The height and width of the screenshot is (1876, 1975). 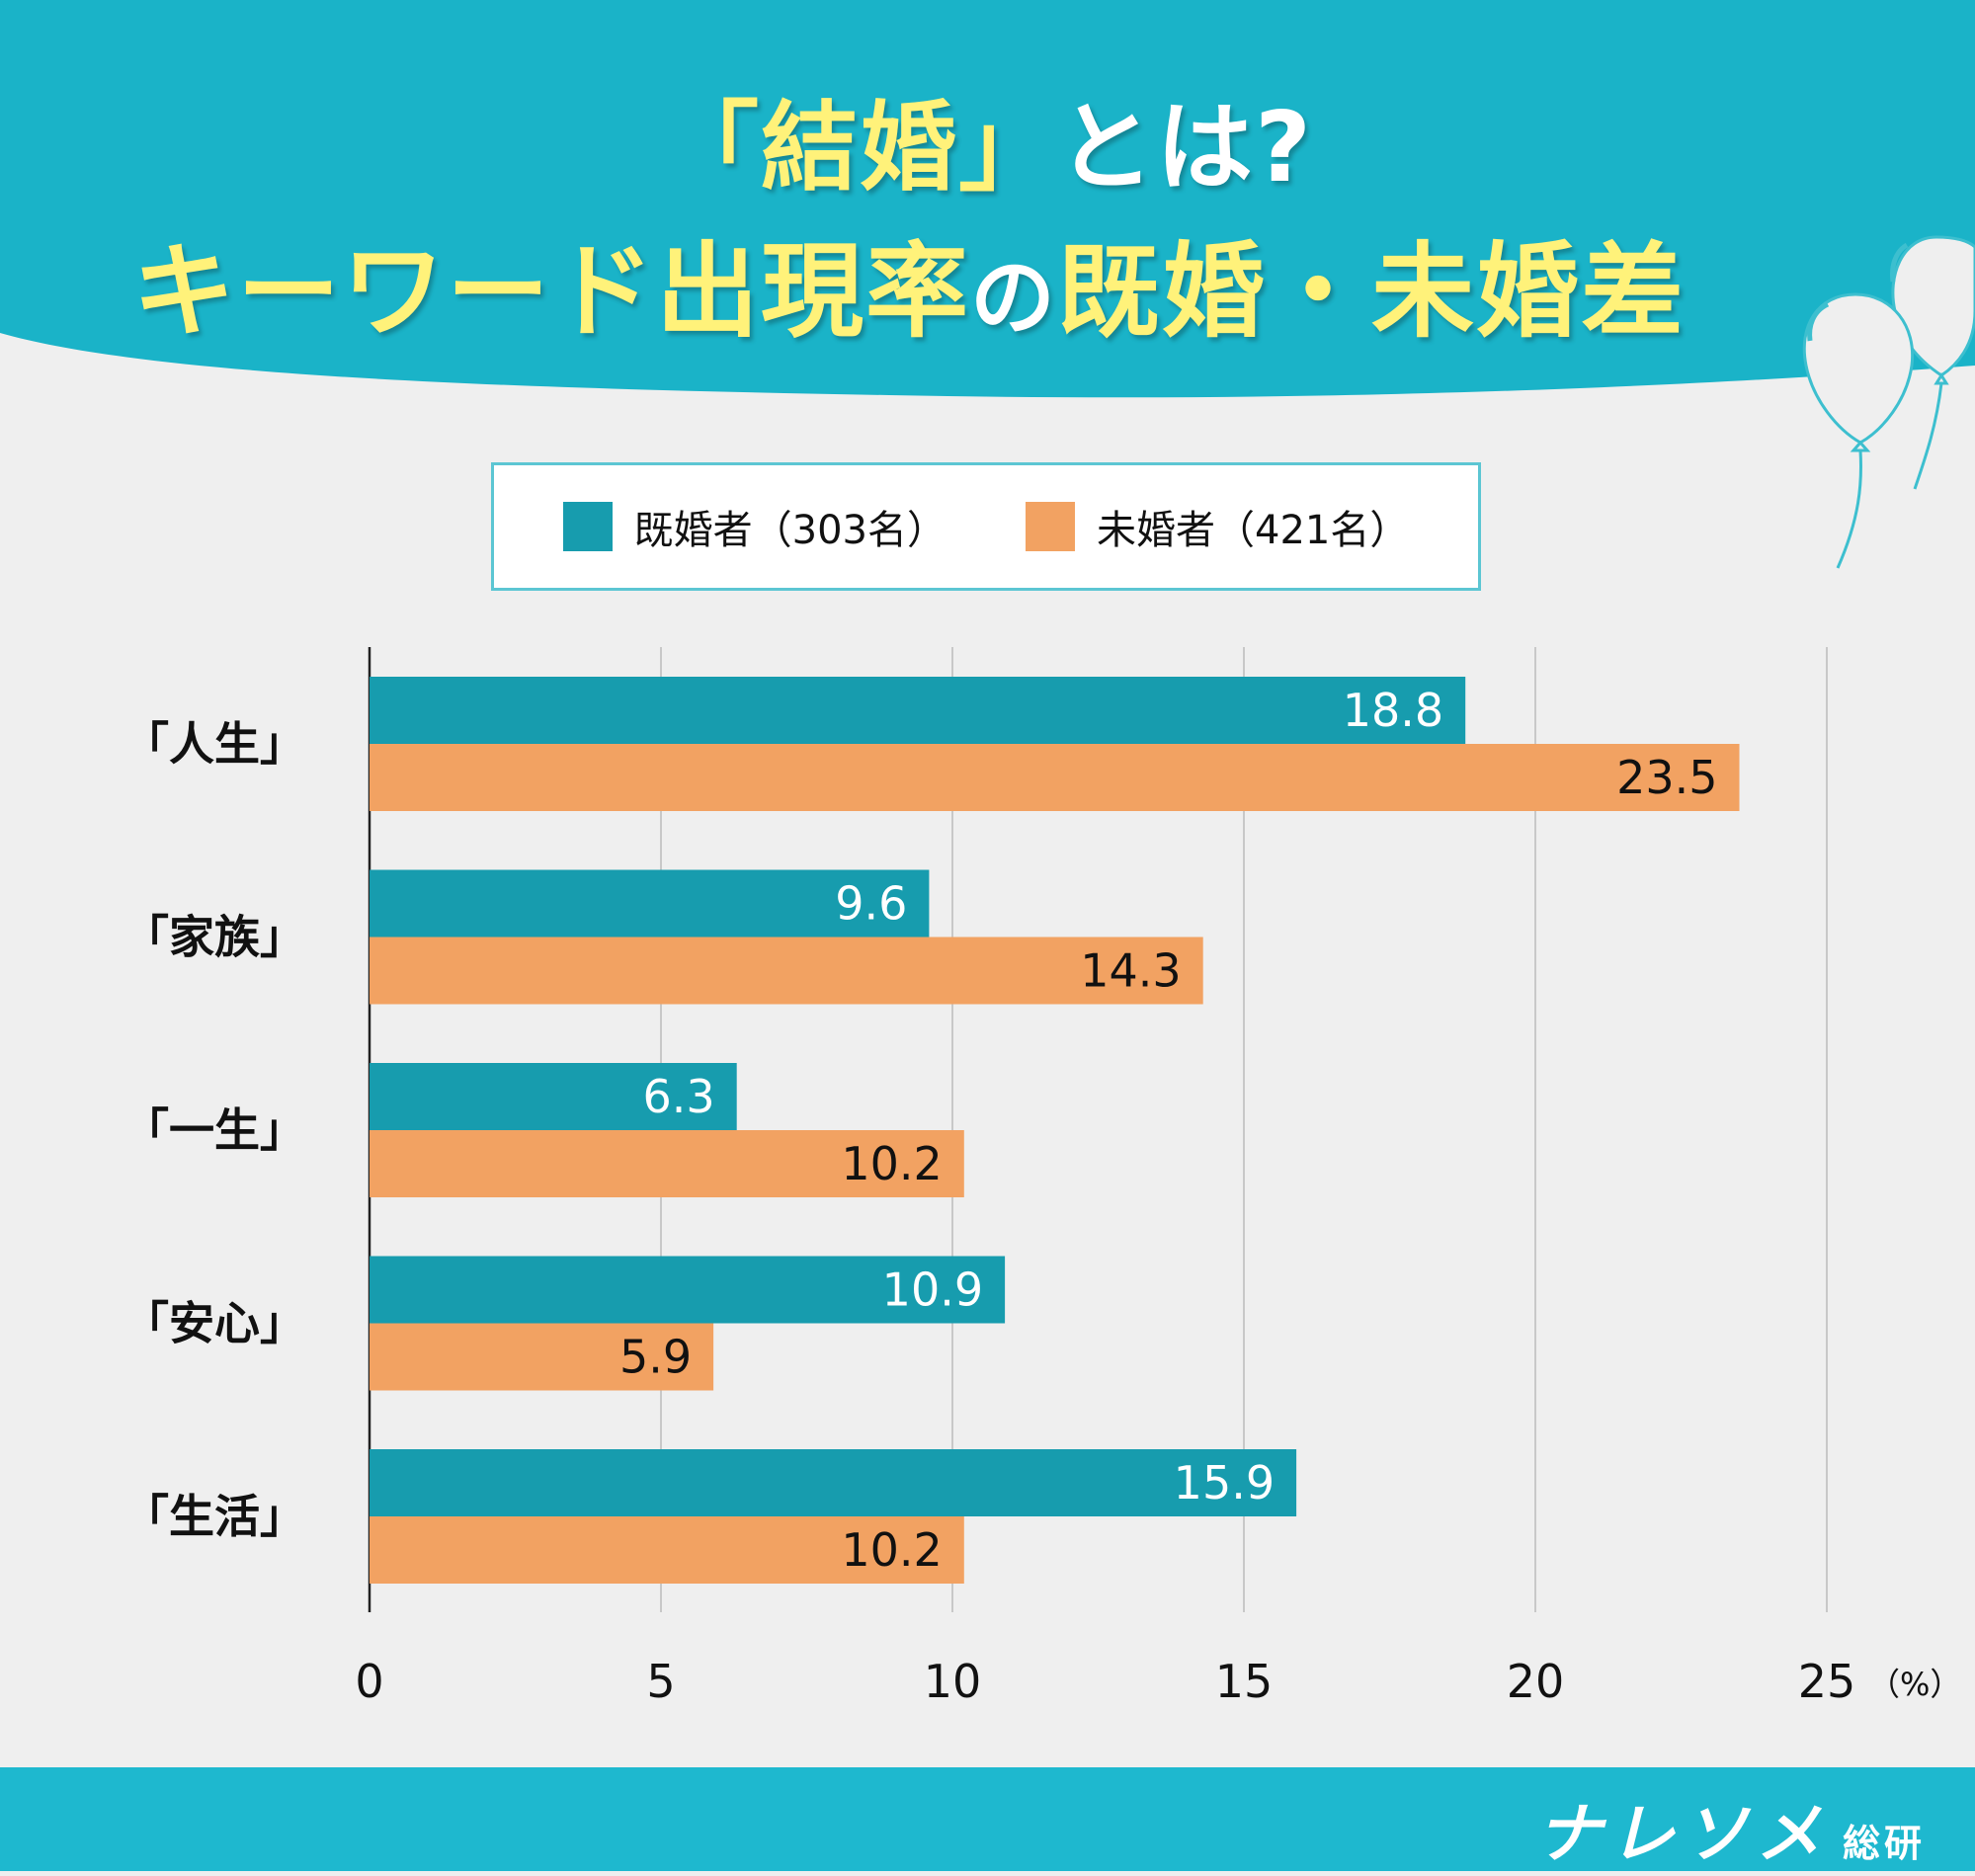 I want to click on data-label: 14.3, so click(x=1130, y=971).